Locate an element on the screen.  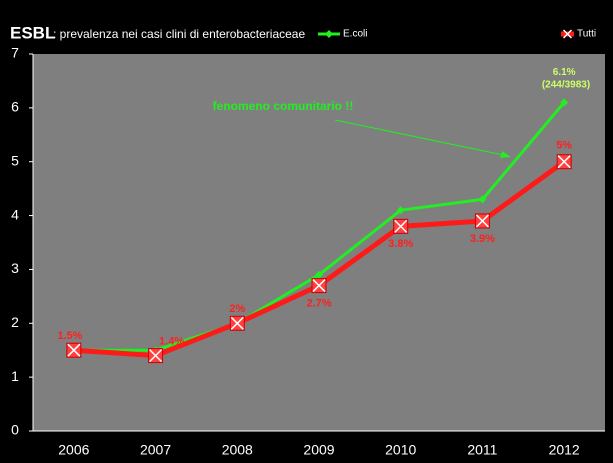
chart-title: ESBL is located at coordinates (32, 32).